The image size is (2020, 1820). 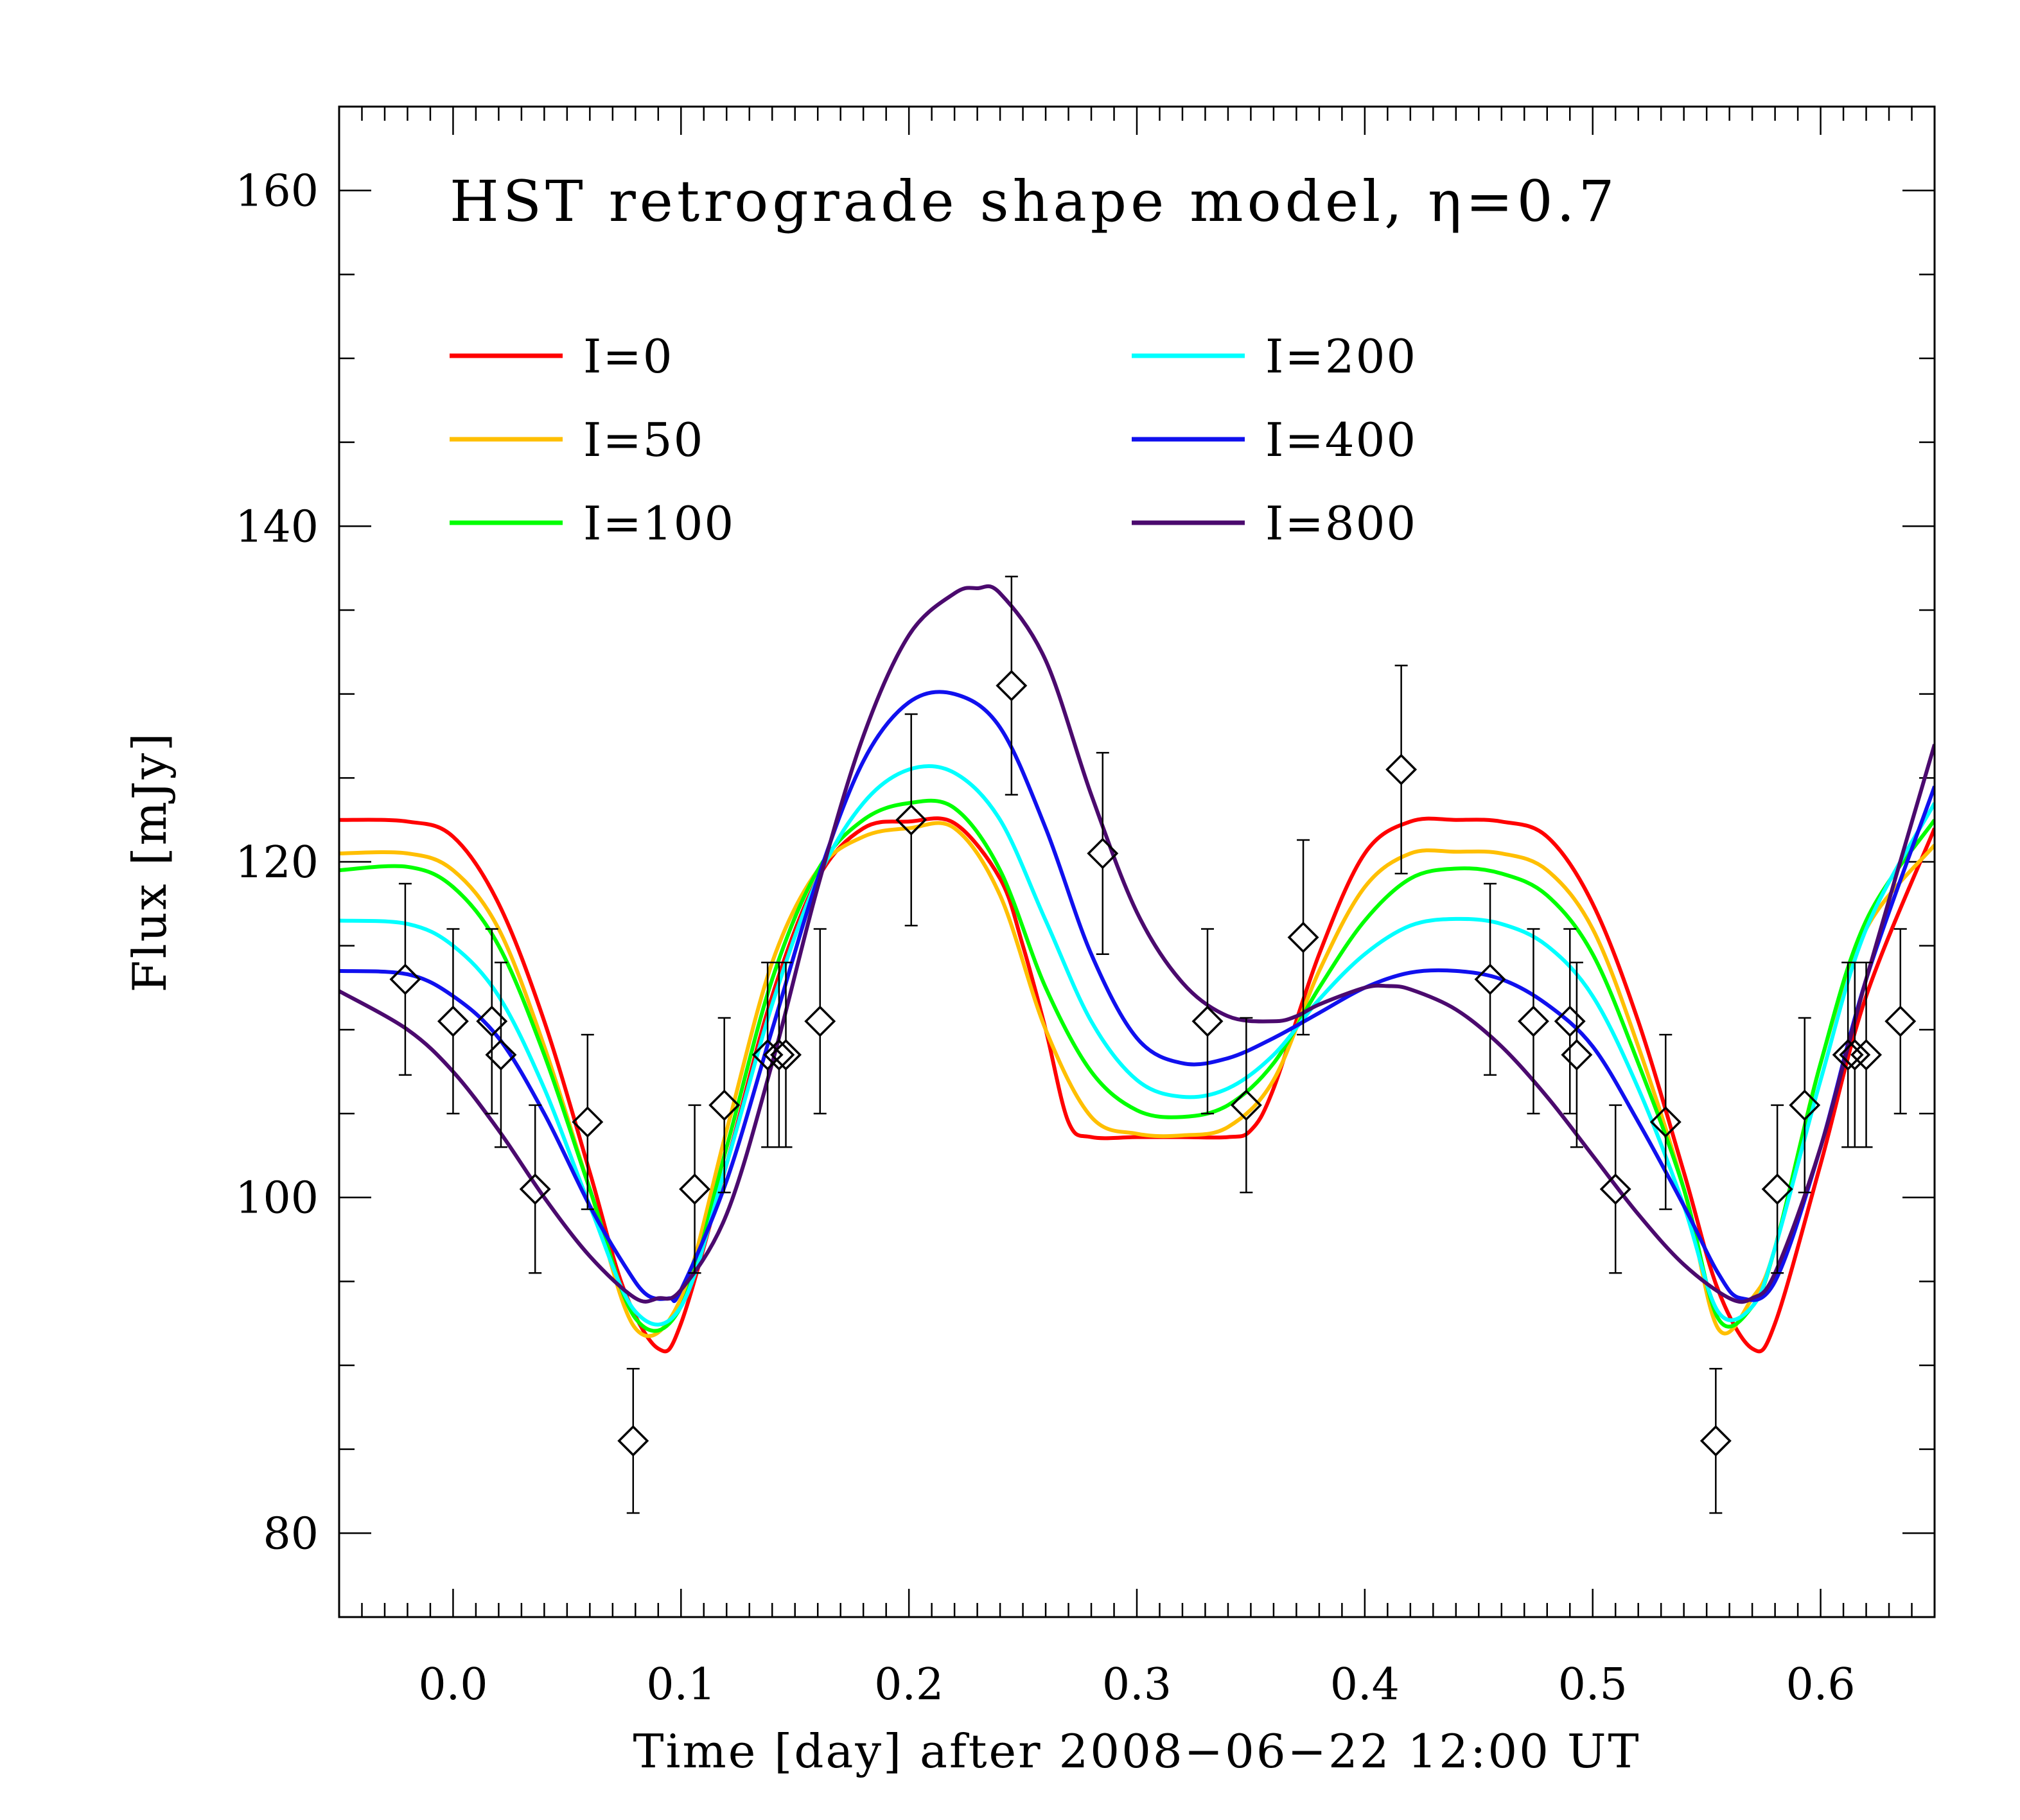 I want to click on legend-label: I=0, so click(x=628, y=356).